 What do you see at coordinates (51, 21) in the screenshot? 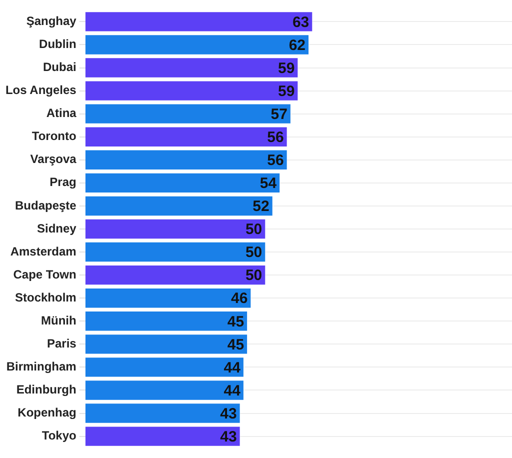
I see `y-tick-label: Şanghay` at bounding box center [51, 21].